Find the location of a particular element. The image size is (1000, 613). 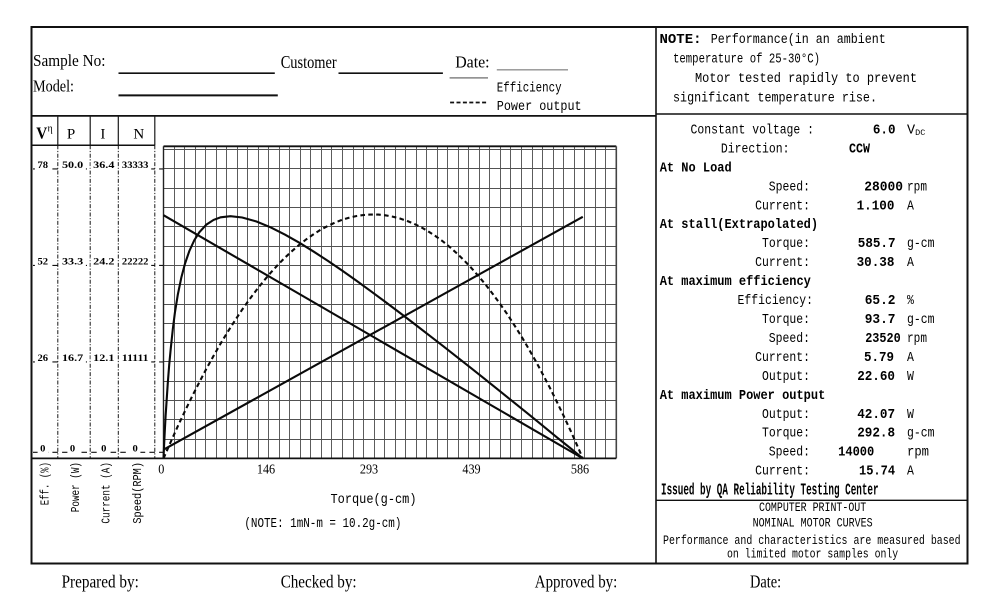

svg-text: temperature of 25-30°C) is located at coordinates (746, 59).